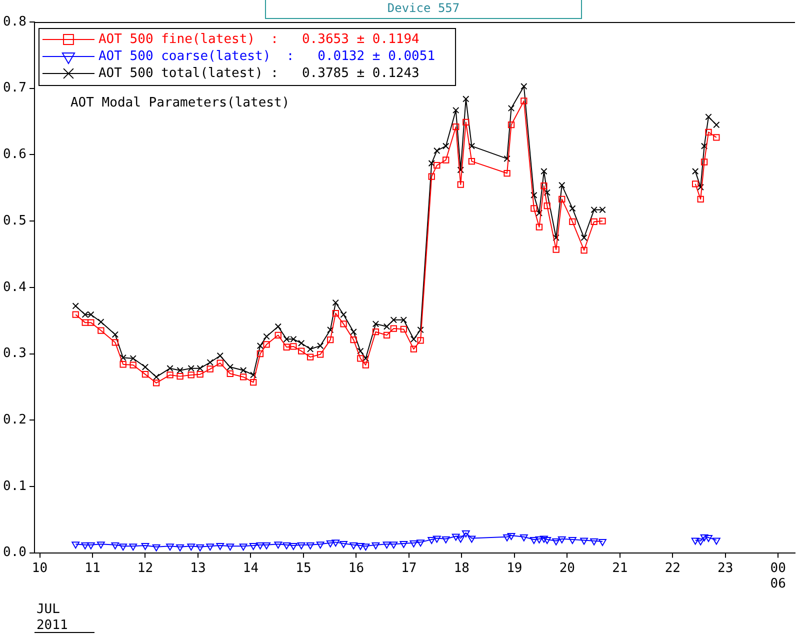  I want to click on y-tick-label: 0.8, so click(14, 22).